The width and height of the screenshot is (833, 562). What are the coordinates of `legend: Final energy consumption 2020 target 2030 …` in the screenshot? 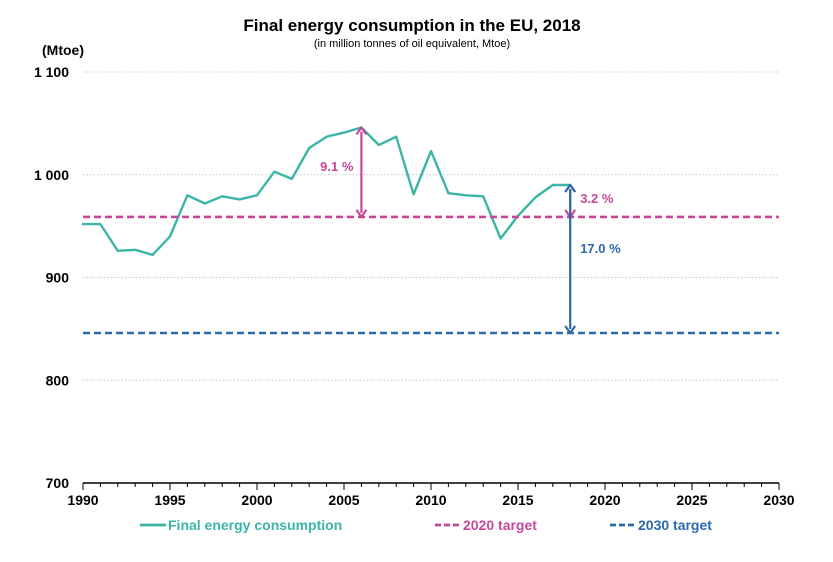 It's located at (426, 525).